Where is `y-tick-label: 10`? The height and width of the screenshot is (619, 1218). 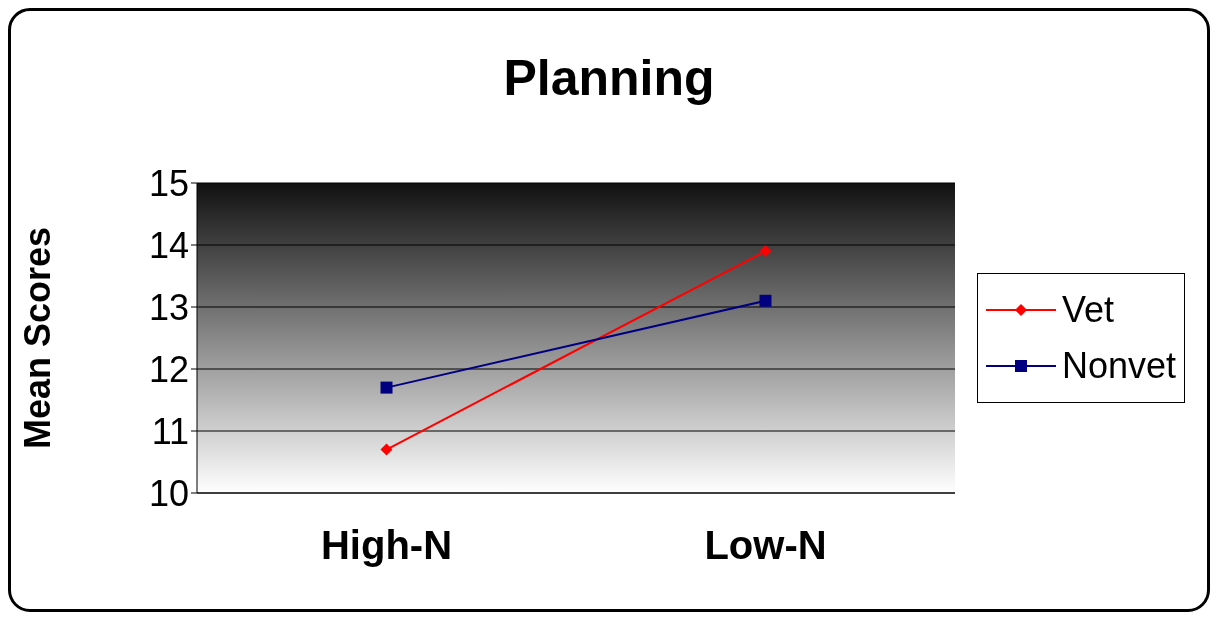 y-tick-label: 10 is located at coordinates (168, 493).